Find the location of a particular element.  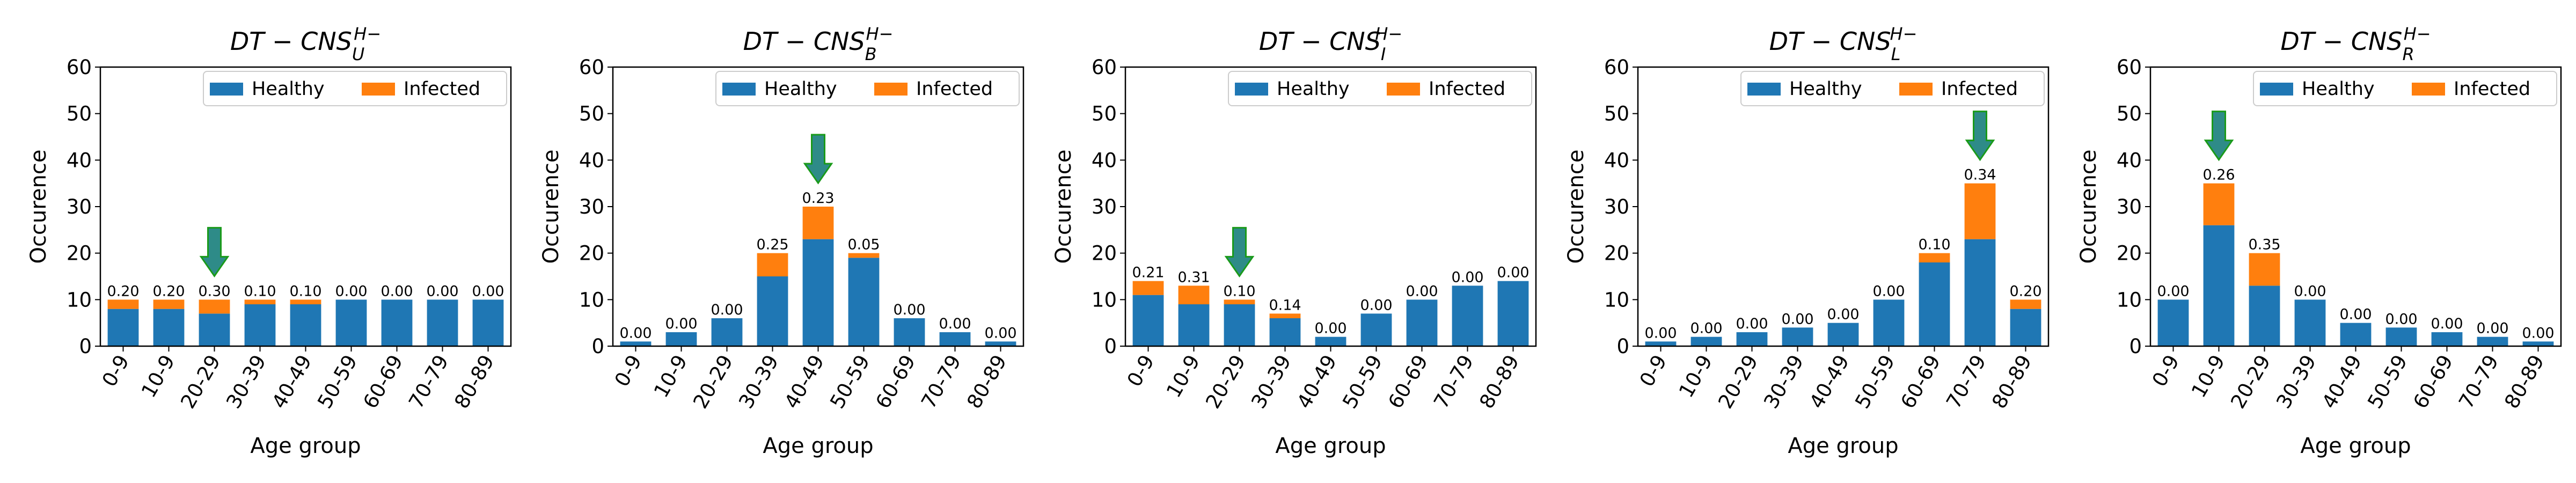

chart-title-sub: B is located at coordinates (871, 54).